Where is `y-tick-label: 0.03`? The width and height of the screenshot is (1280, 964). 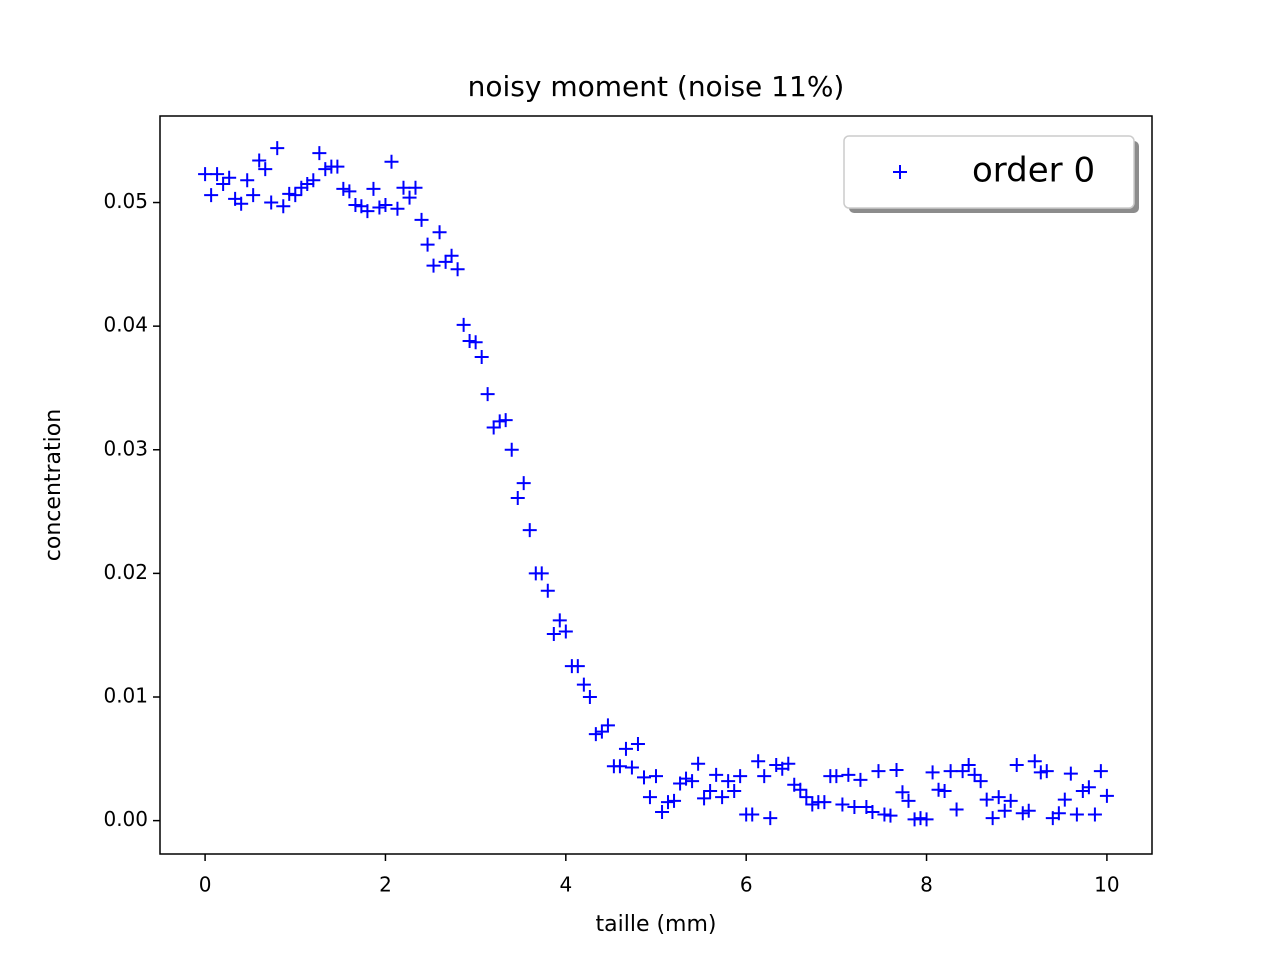 y-tick-label: 0.03 is located at coordinates (125, 448).